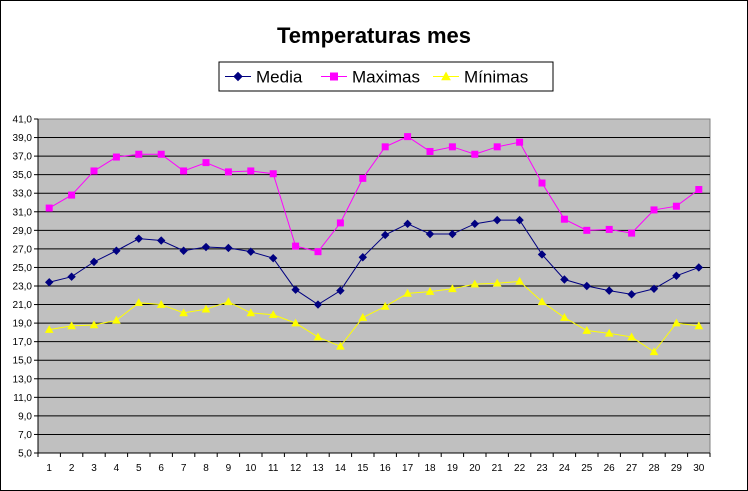  What do you see at coordinates (23, 305) in the screenshot?
I see `y-tick-label: 21,0` at bounding box center [23, 305].